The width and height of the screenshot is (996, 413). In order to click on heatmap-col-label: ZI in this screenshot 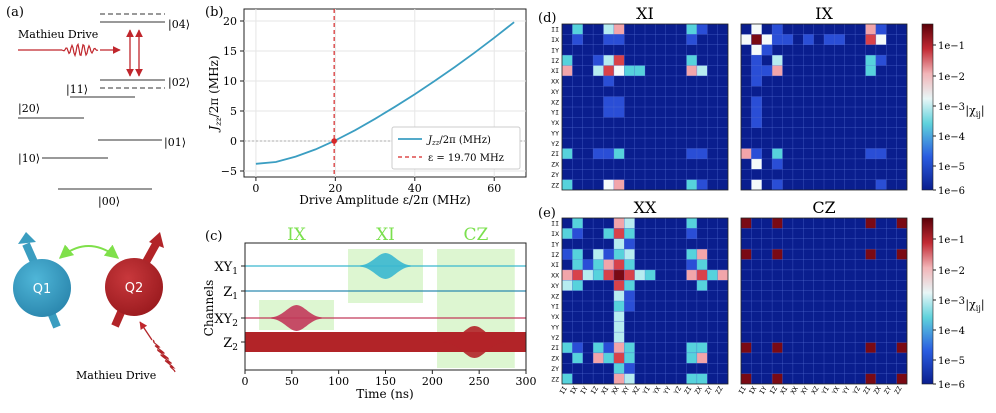, I will do `click(867, 390)`.